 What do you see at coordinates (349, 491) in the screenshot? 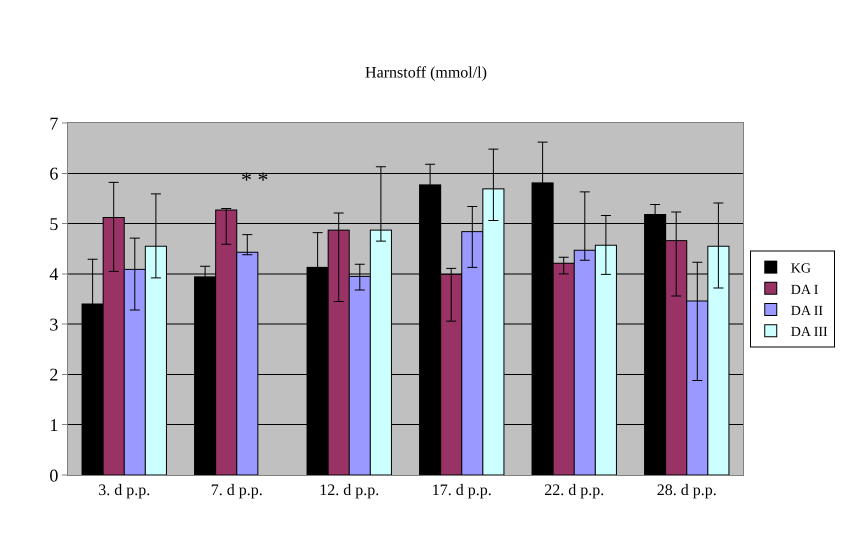
I see `x-tick-label: 12. d p.p.` at bounding box center [349, 491].